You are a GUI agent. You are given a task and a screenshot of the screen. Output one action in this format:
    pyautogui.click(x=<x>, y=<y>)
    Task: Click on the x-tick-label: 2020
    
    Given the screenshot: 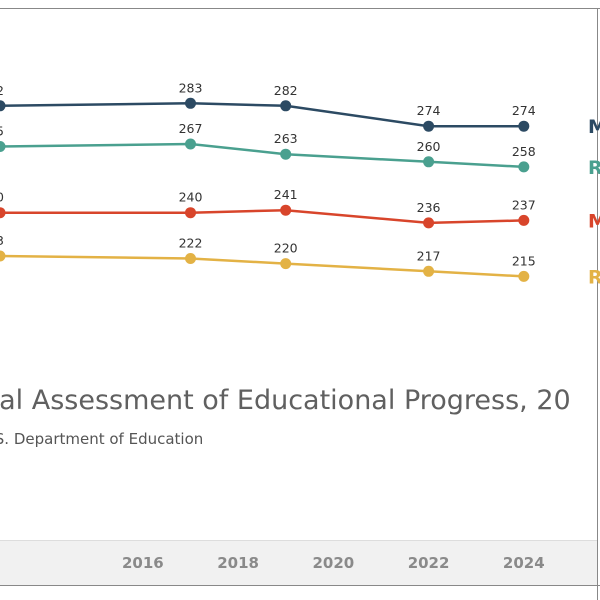 What is the action you would take?
    pyautogui.click(x=333, y=563)
    